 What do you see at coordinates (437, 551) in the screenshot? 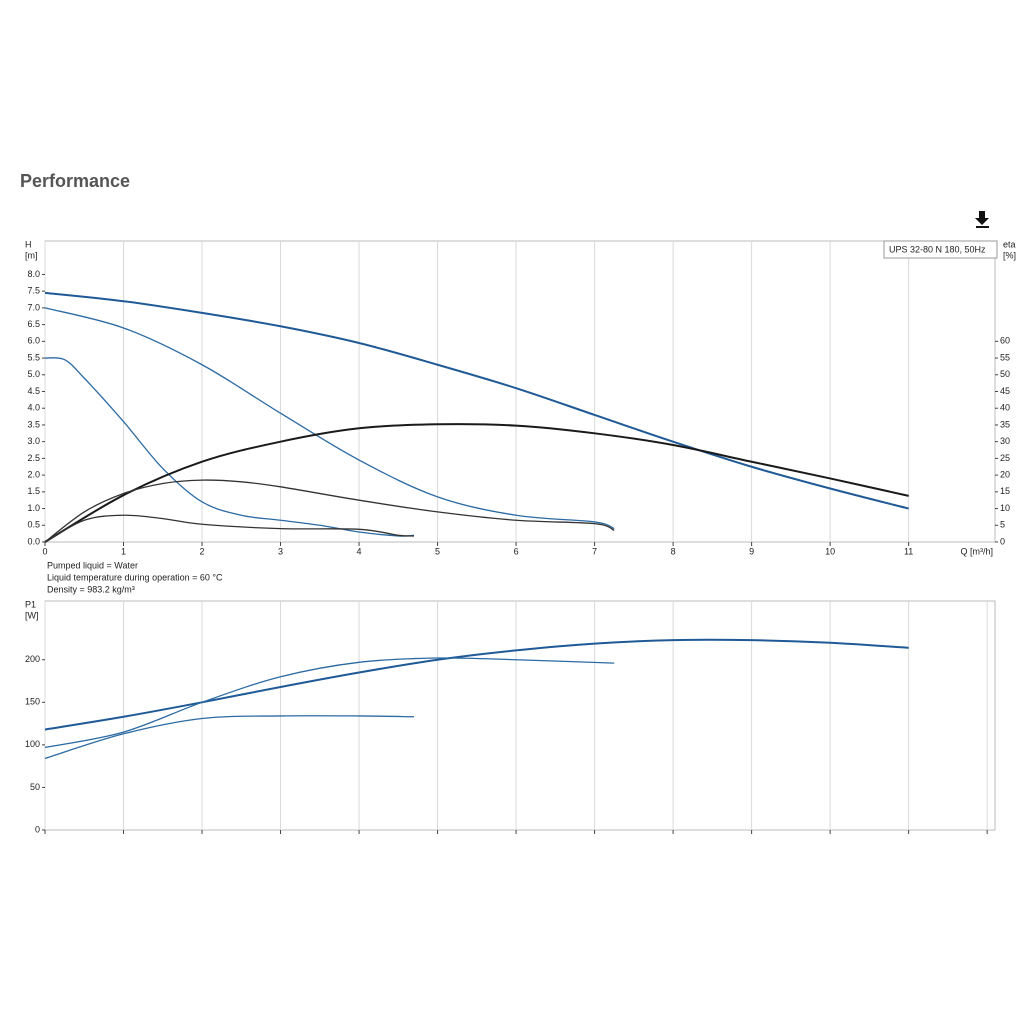
I see `x-tick-label: 5` at bounding box center [437, 551].